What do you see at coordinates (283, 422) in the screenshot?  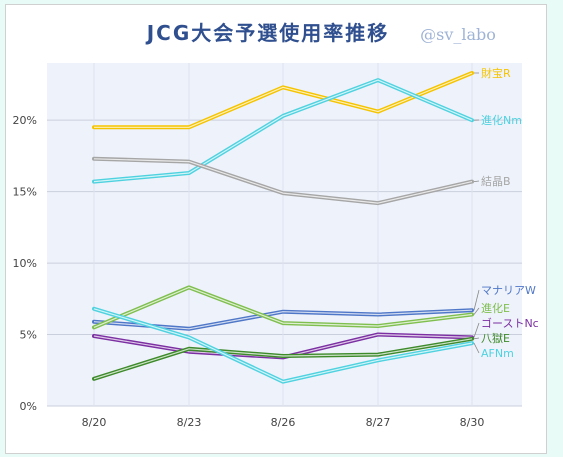 I see `x-tick-label: 8/26` at bounding box center [283, 422].